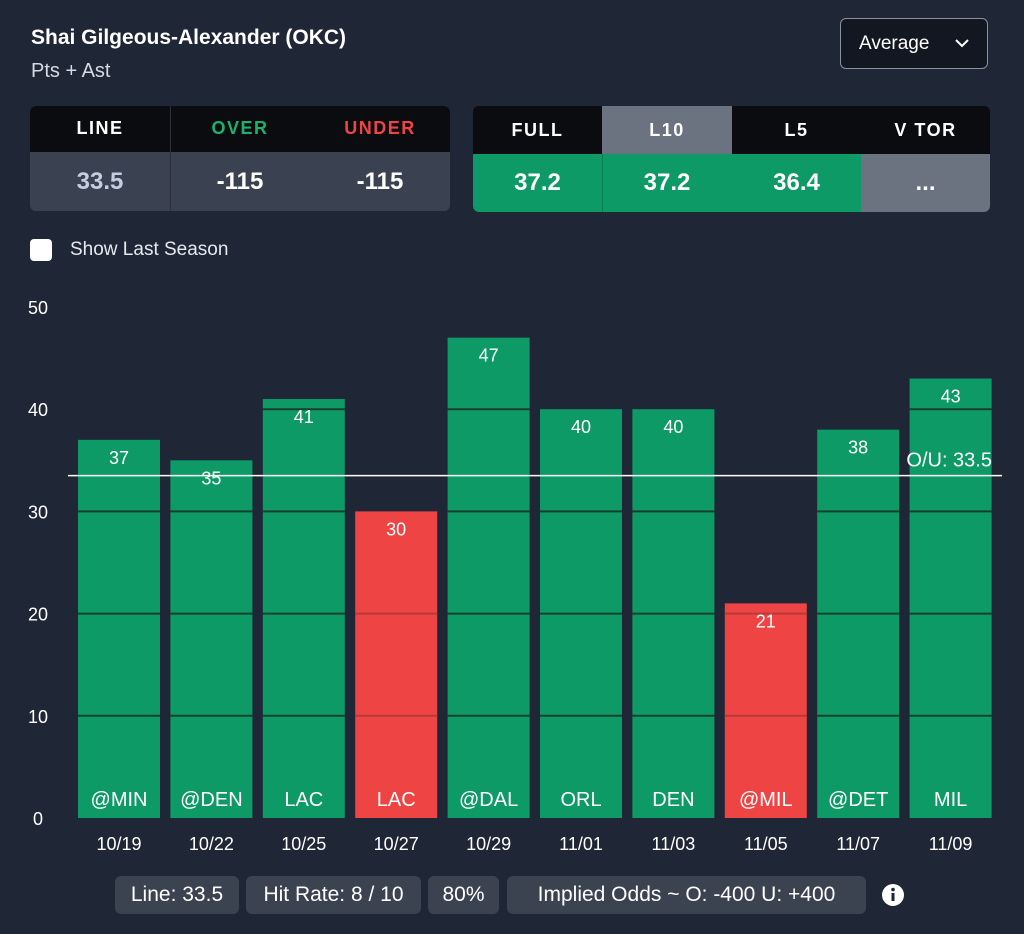 The width and height of the screenshot is (1024, 934). What do you see at coordinates (488, 800) in the screenshot?
I see `opponent-label: @DAL` at bounding box center [488, 800].